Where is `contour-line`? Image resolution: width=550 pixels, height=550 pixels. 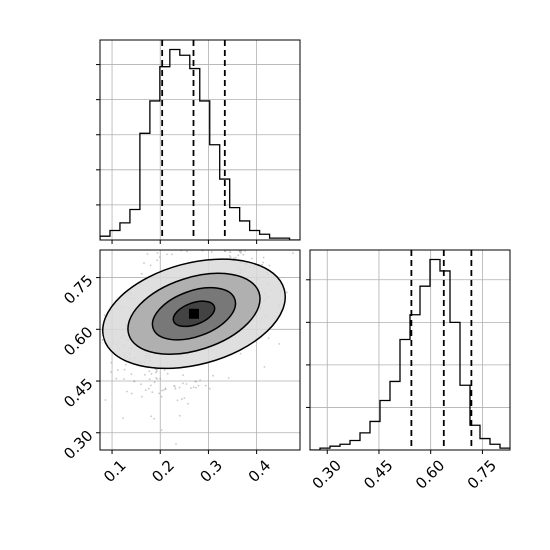 contour-line is located at coordinates (193, 314).